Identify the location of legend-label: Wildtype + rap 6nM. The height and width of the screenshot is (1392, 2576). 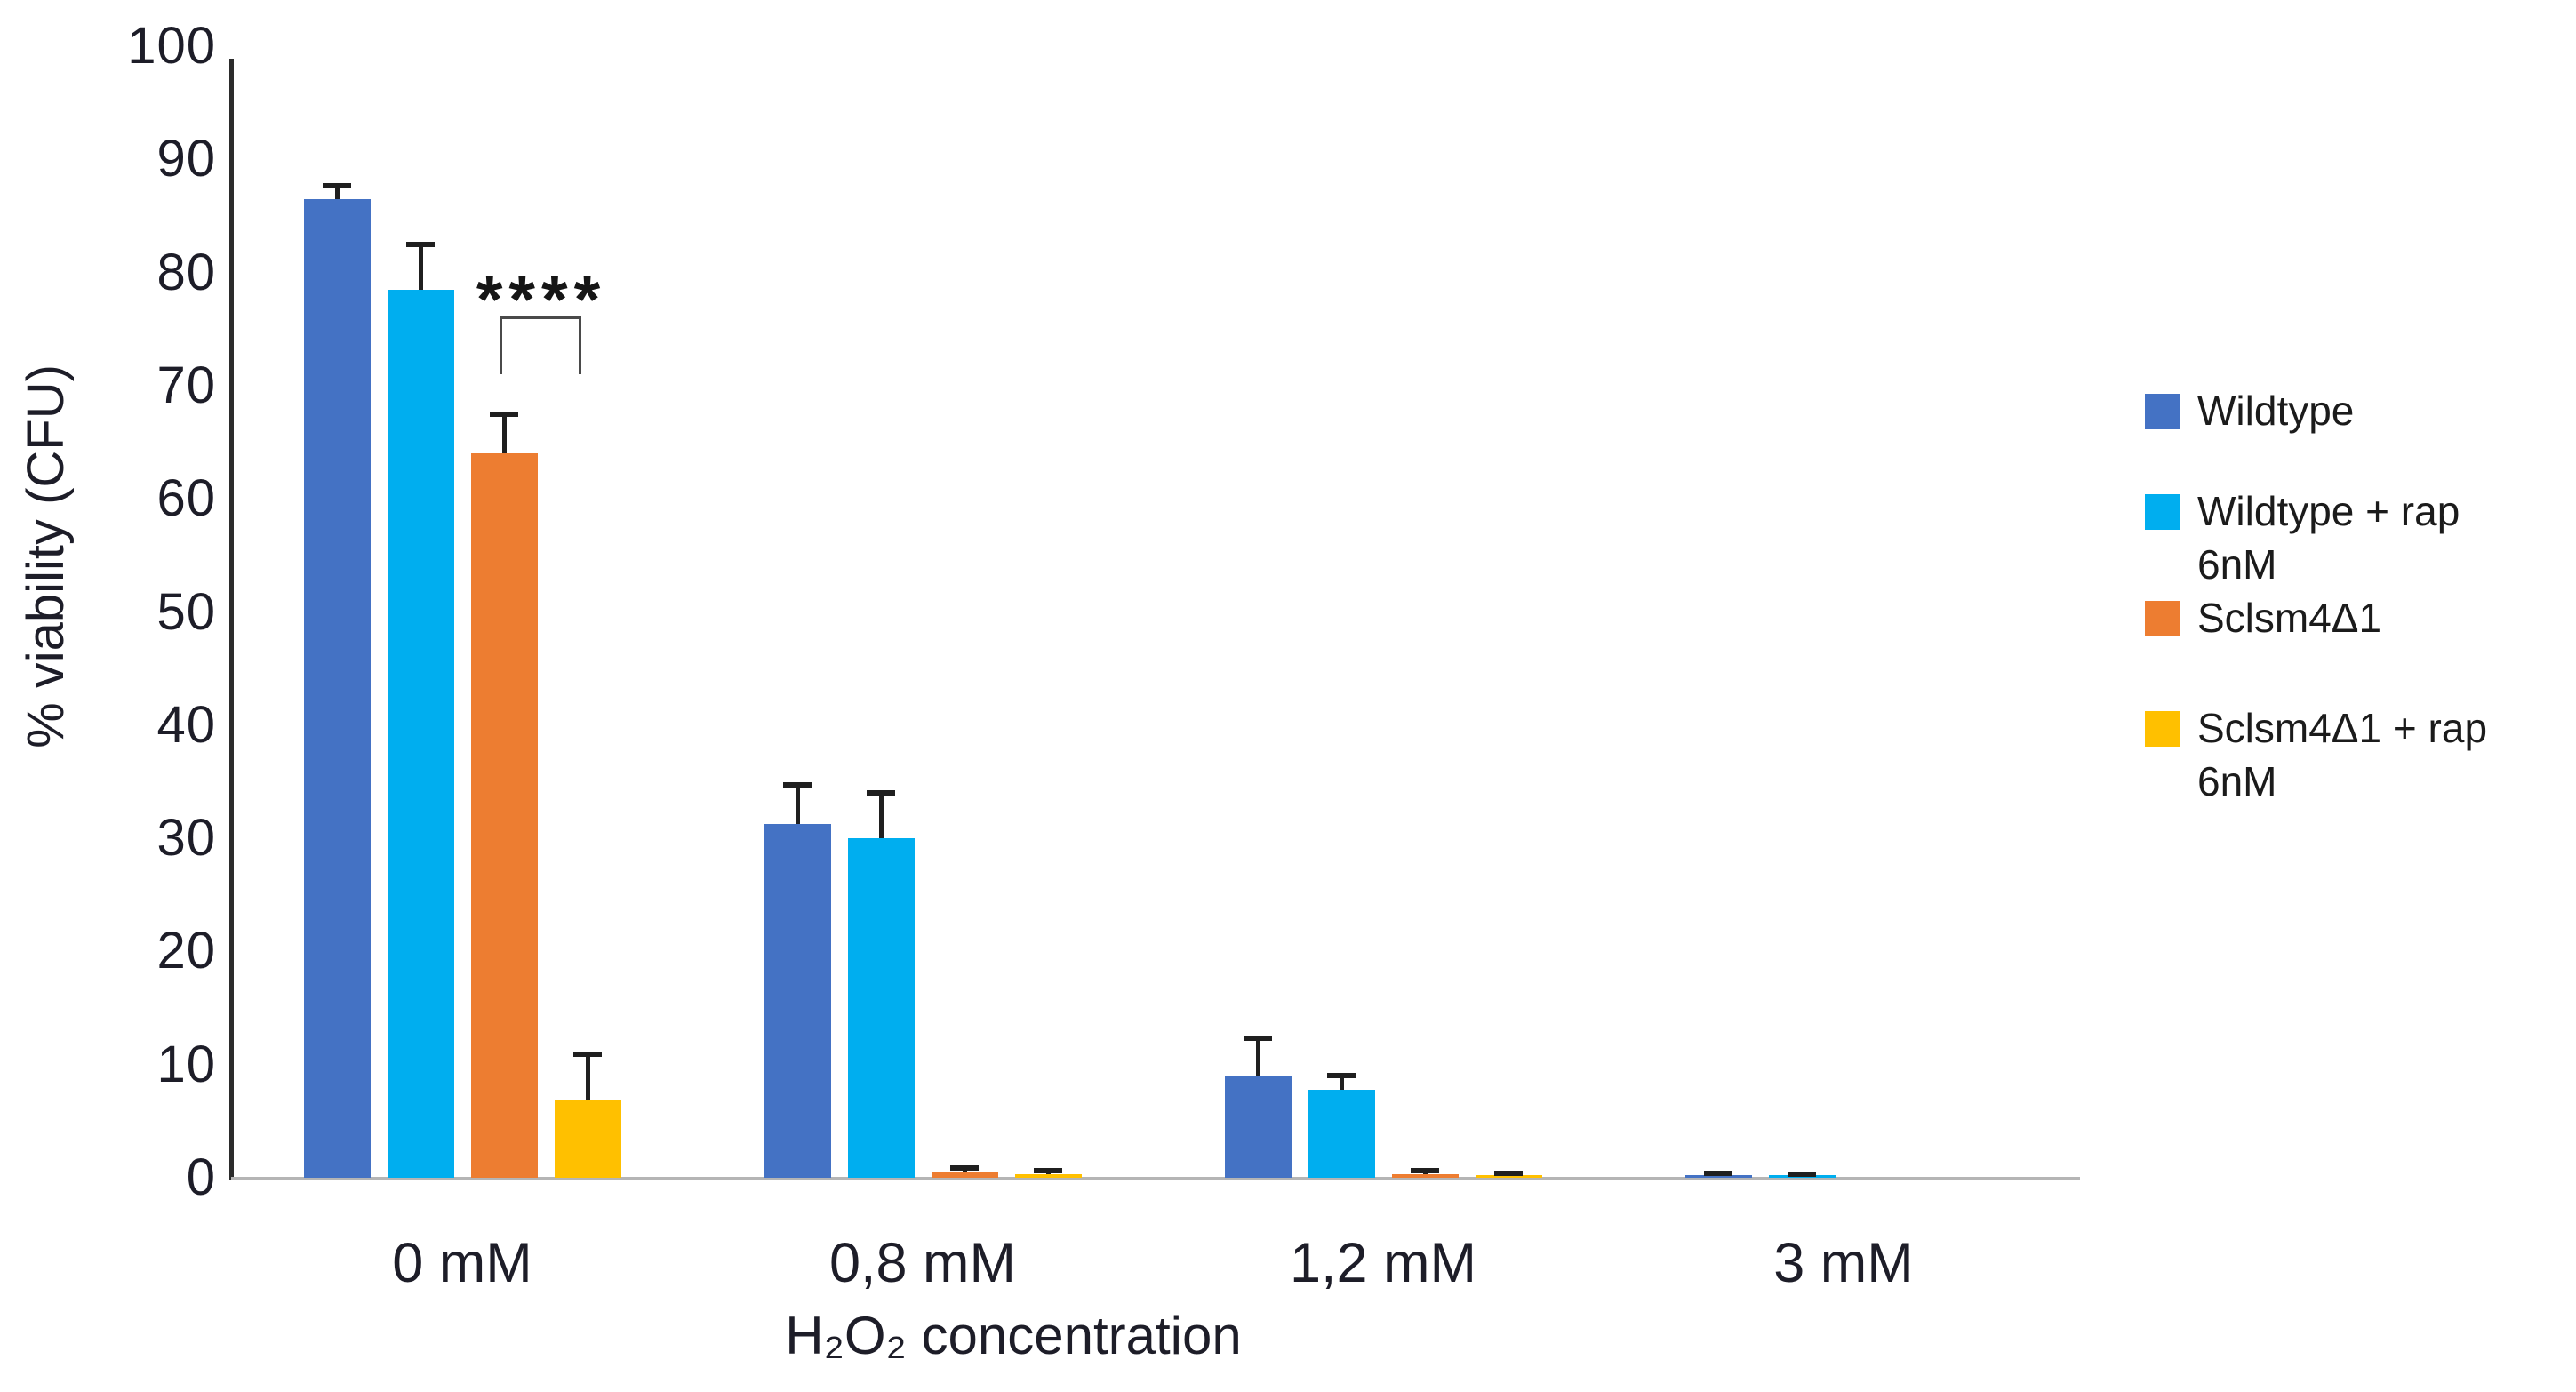
(2328, 537).